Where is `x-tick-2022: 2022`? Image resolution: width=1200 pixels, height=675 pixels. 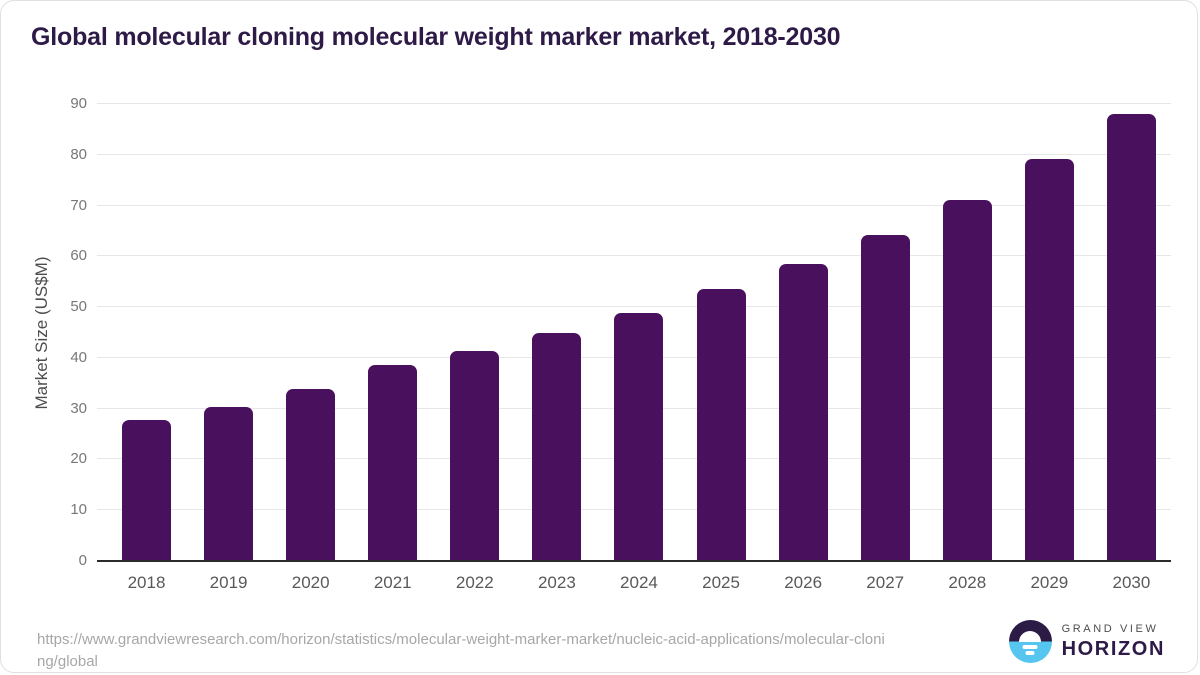 x-tick-2022: 2022 is located at coordinates (474, 582).